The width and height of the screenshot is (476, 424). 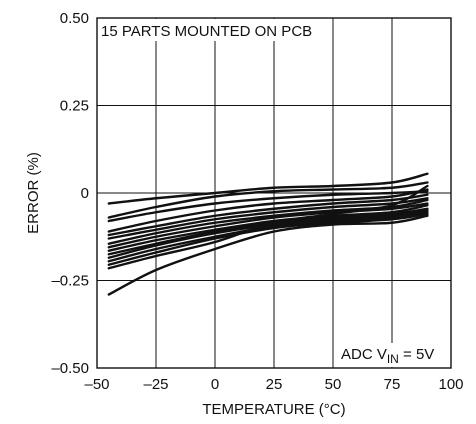 I want to click on x-tick-label: –25, so click(x=155, y=384).